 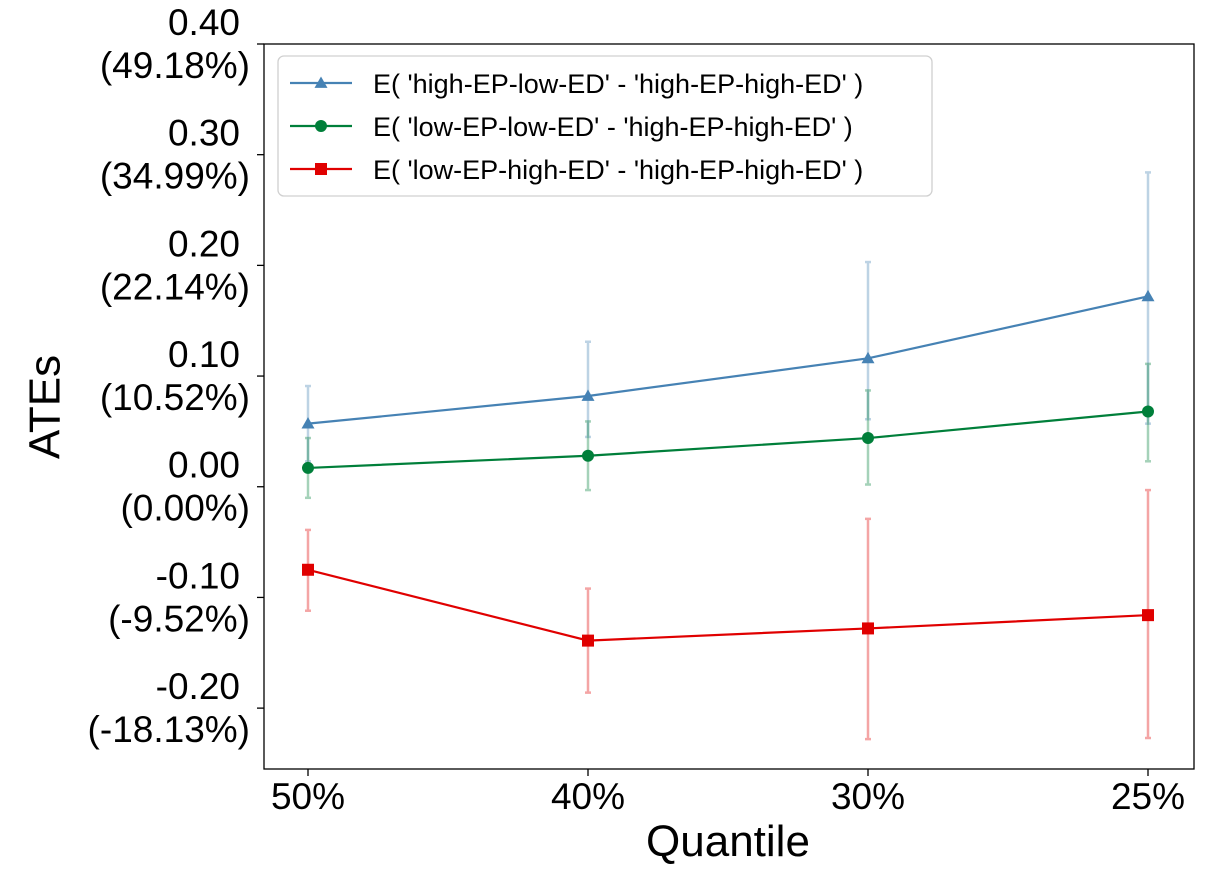 I want to click on legend-frame, so click(x=605, y=126).